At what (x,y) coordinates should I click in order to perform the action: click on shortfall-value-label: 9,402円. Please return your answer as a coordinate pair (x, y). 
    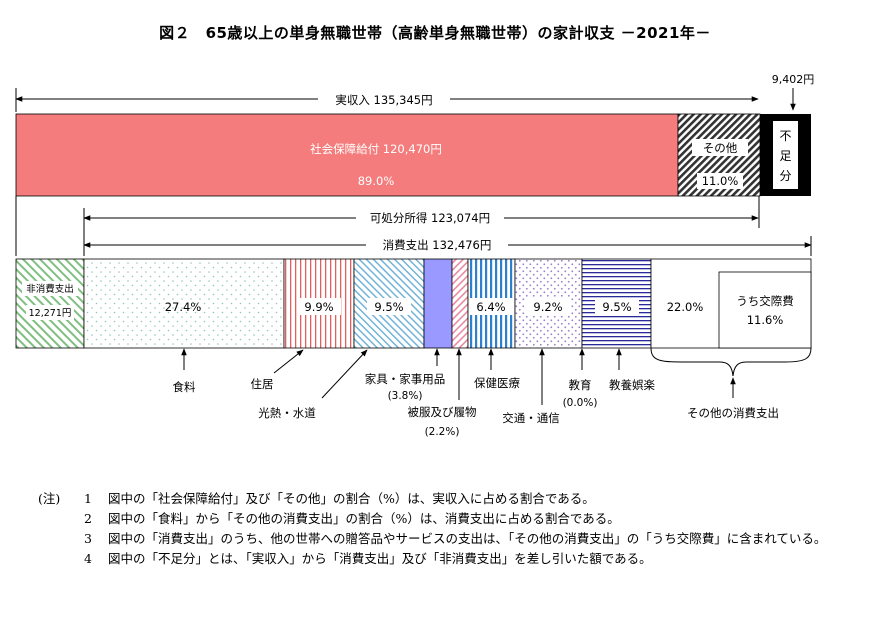
    Looking at the image, I should click on (793, 79).